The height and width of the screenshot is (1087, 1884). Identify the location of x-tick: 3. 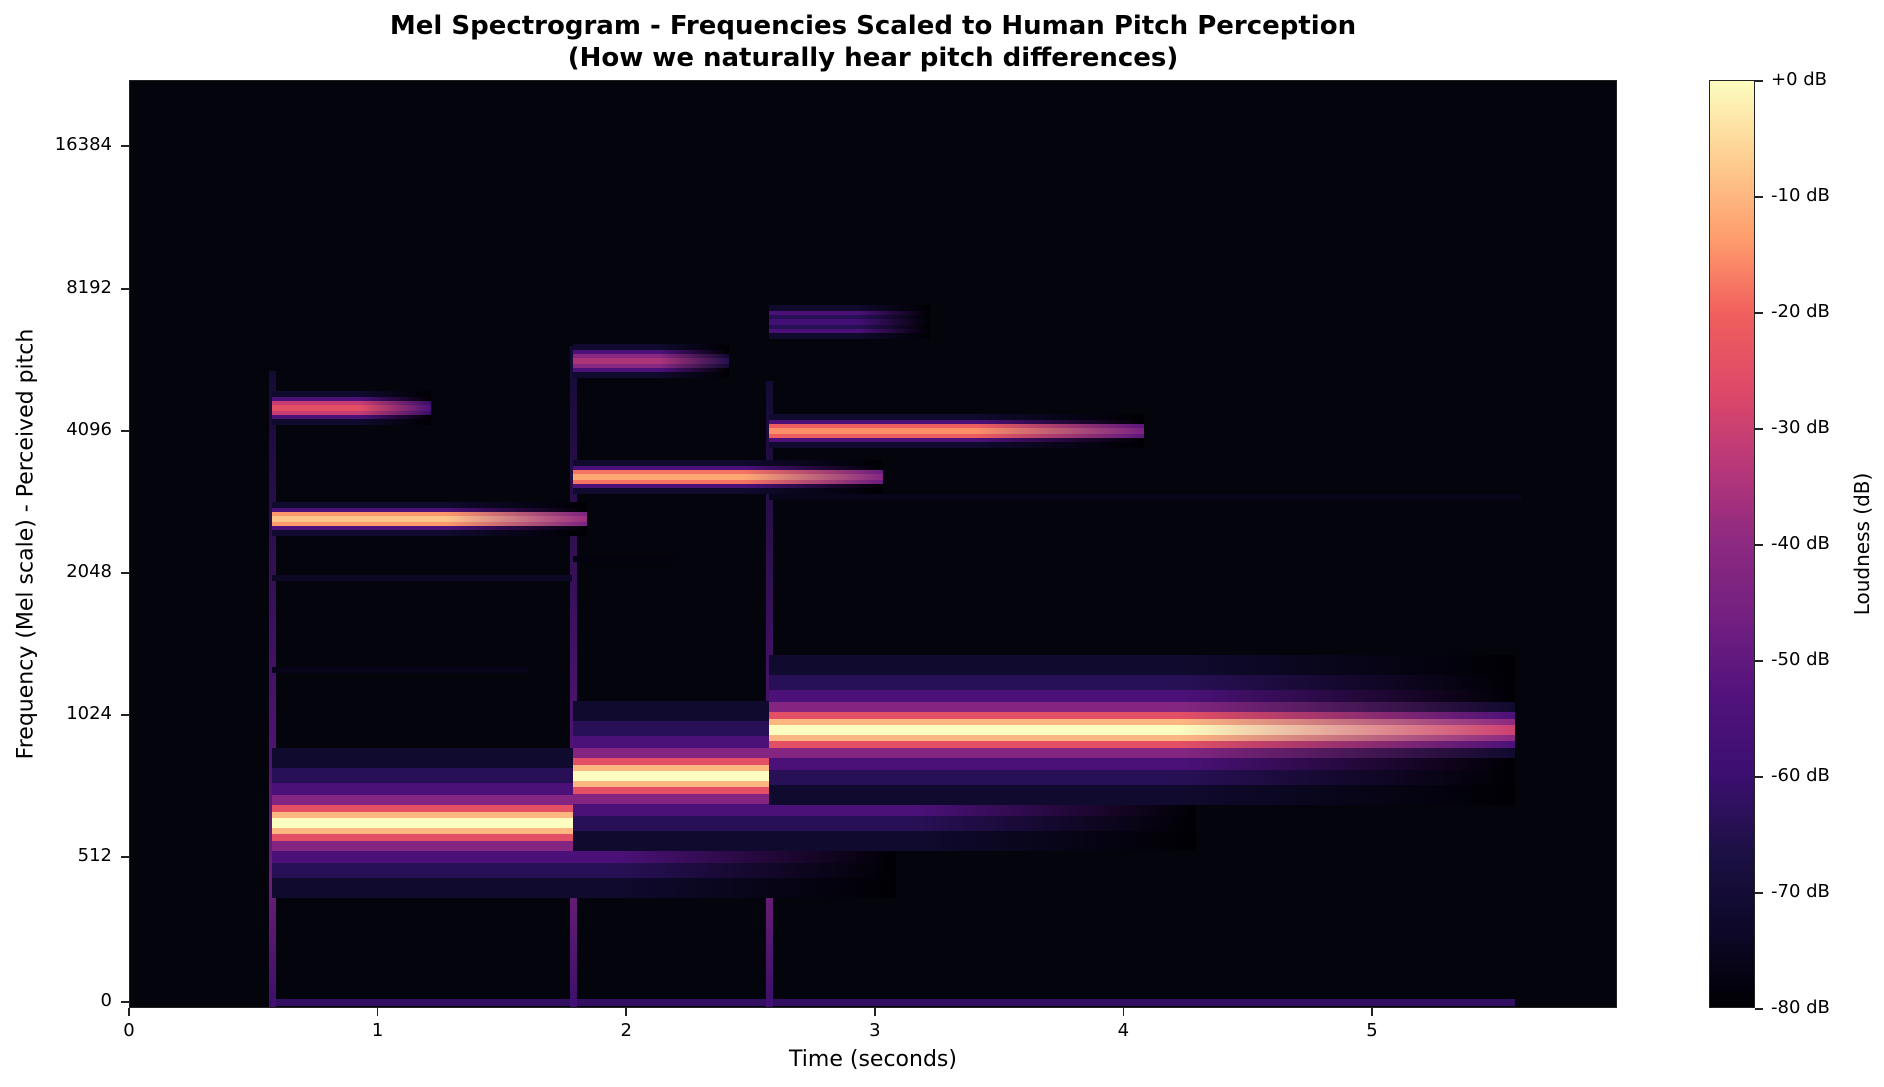
(875, 1025).